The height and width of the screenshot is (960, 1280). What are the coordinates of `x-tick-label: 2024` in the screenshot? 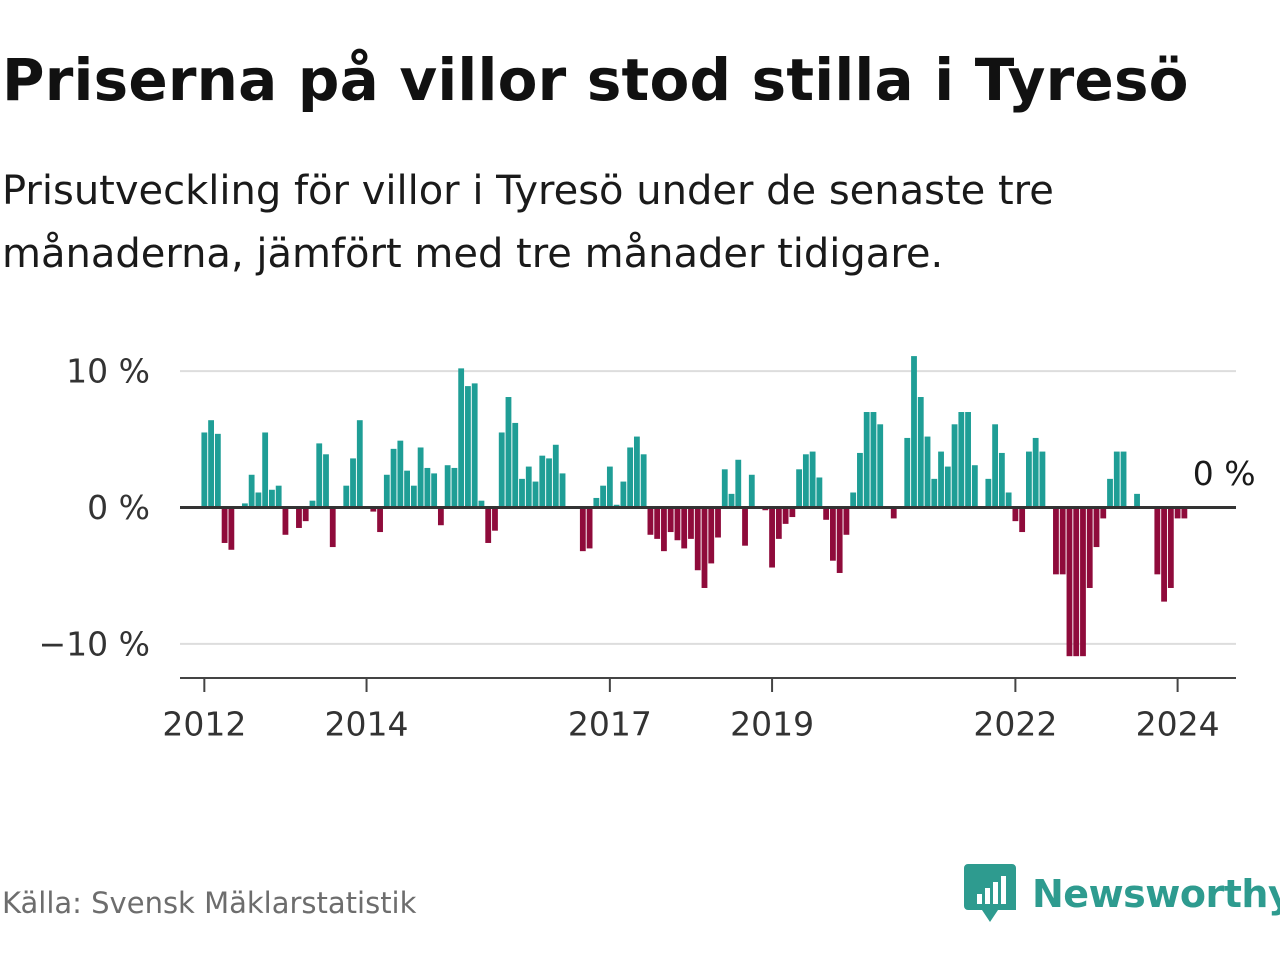 It's located at (1178, 724).